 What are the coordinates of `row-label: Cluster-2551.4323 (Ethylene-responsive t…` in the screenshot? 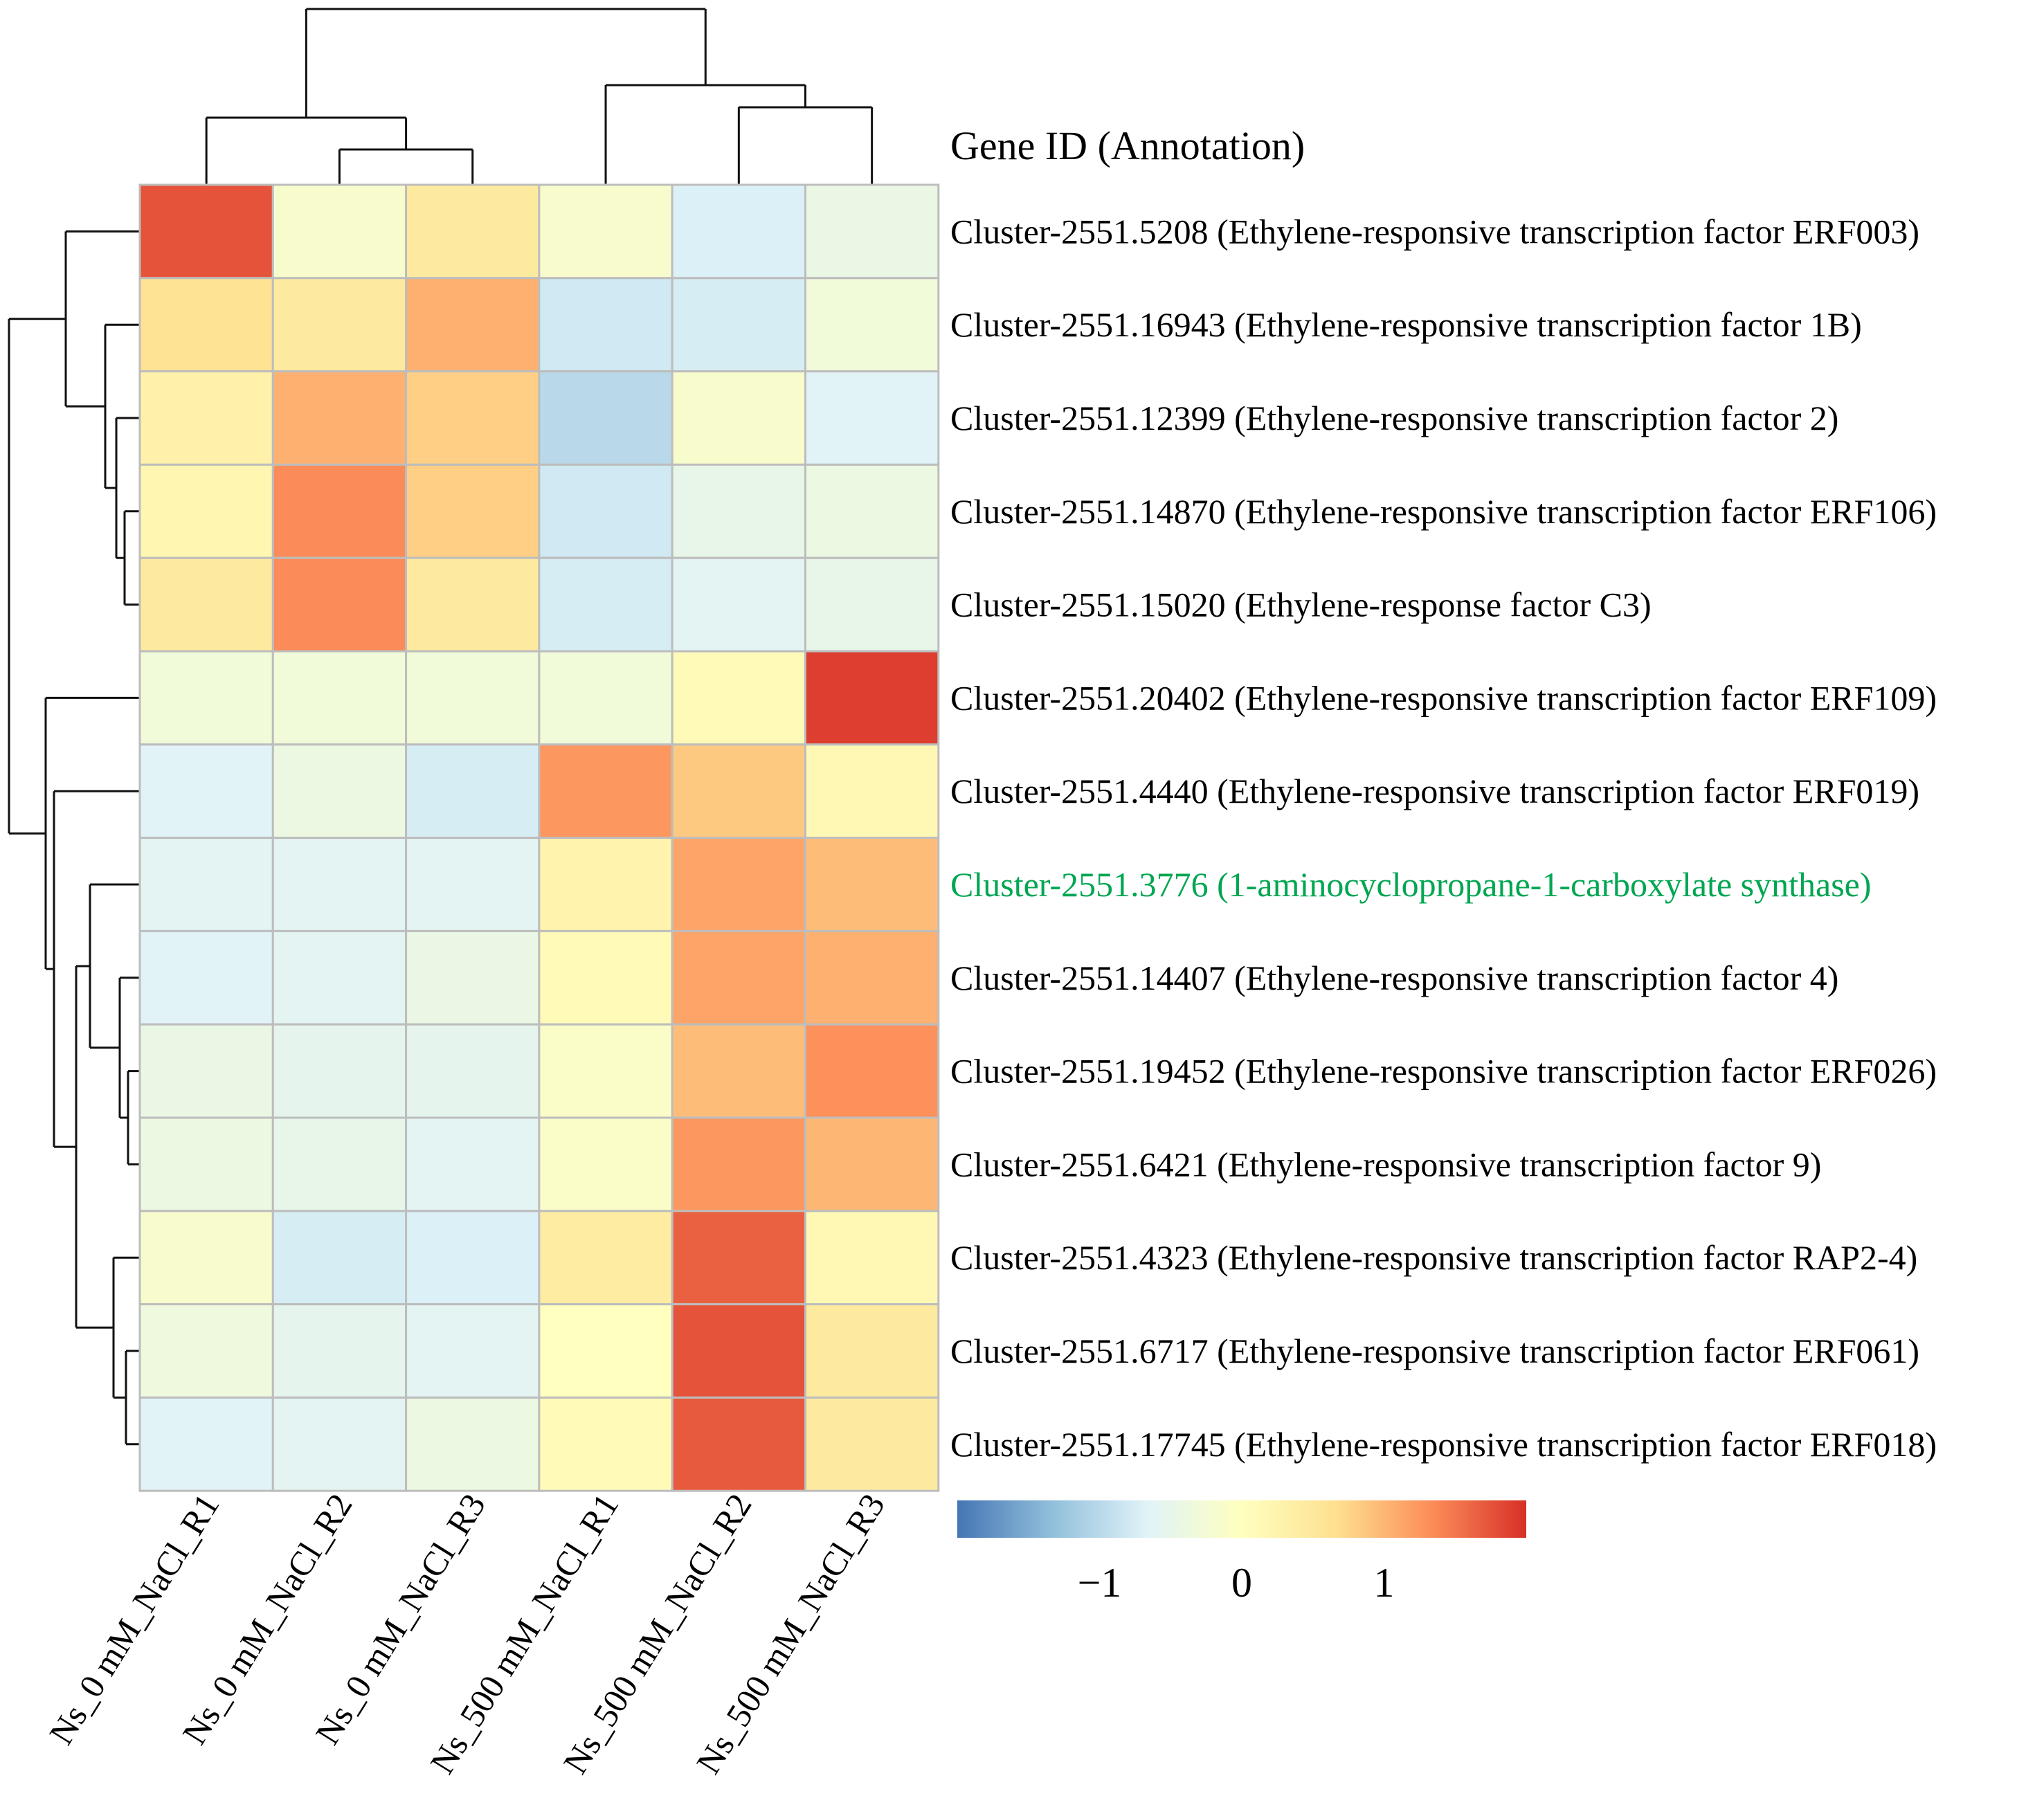 It's located at (1433, 1257).